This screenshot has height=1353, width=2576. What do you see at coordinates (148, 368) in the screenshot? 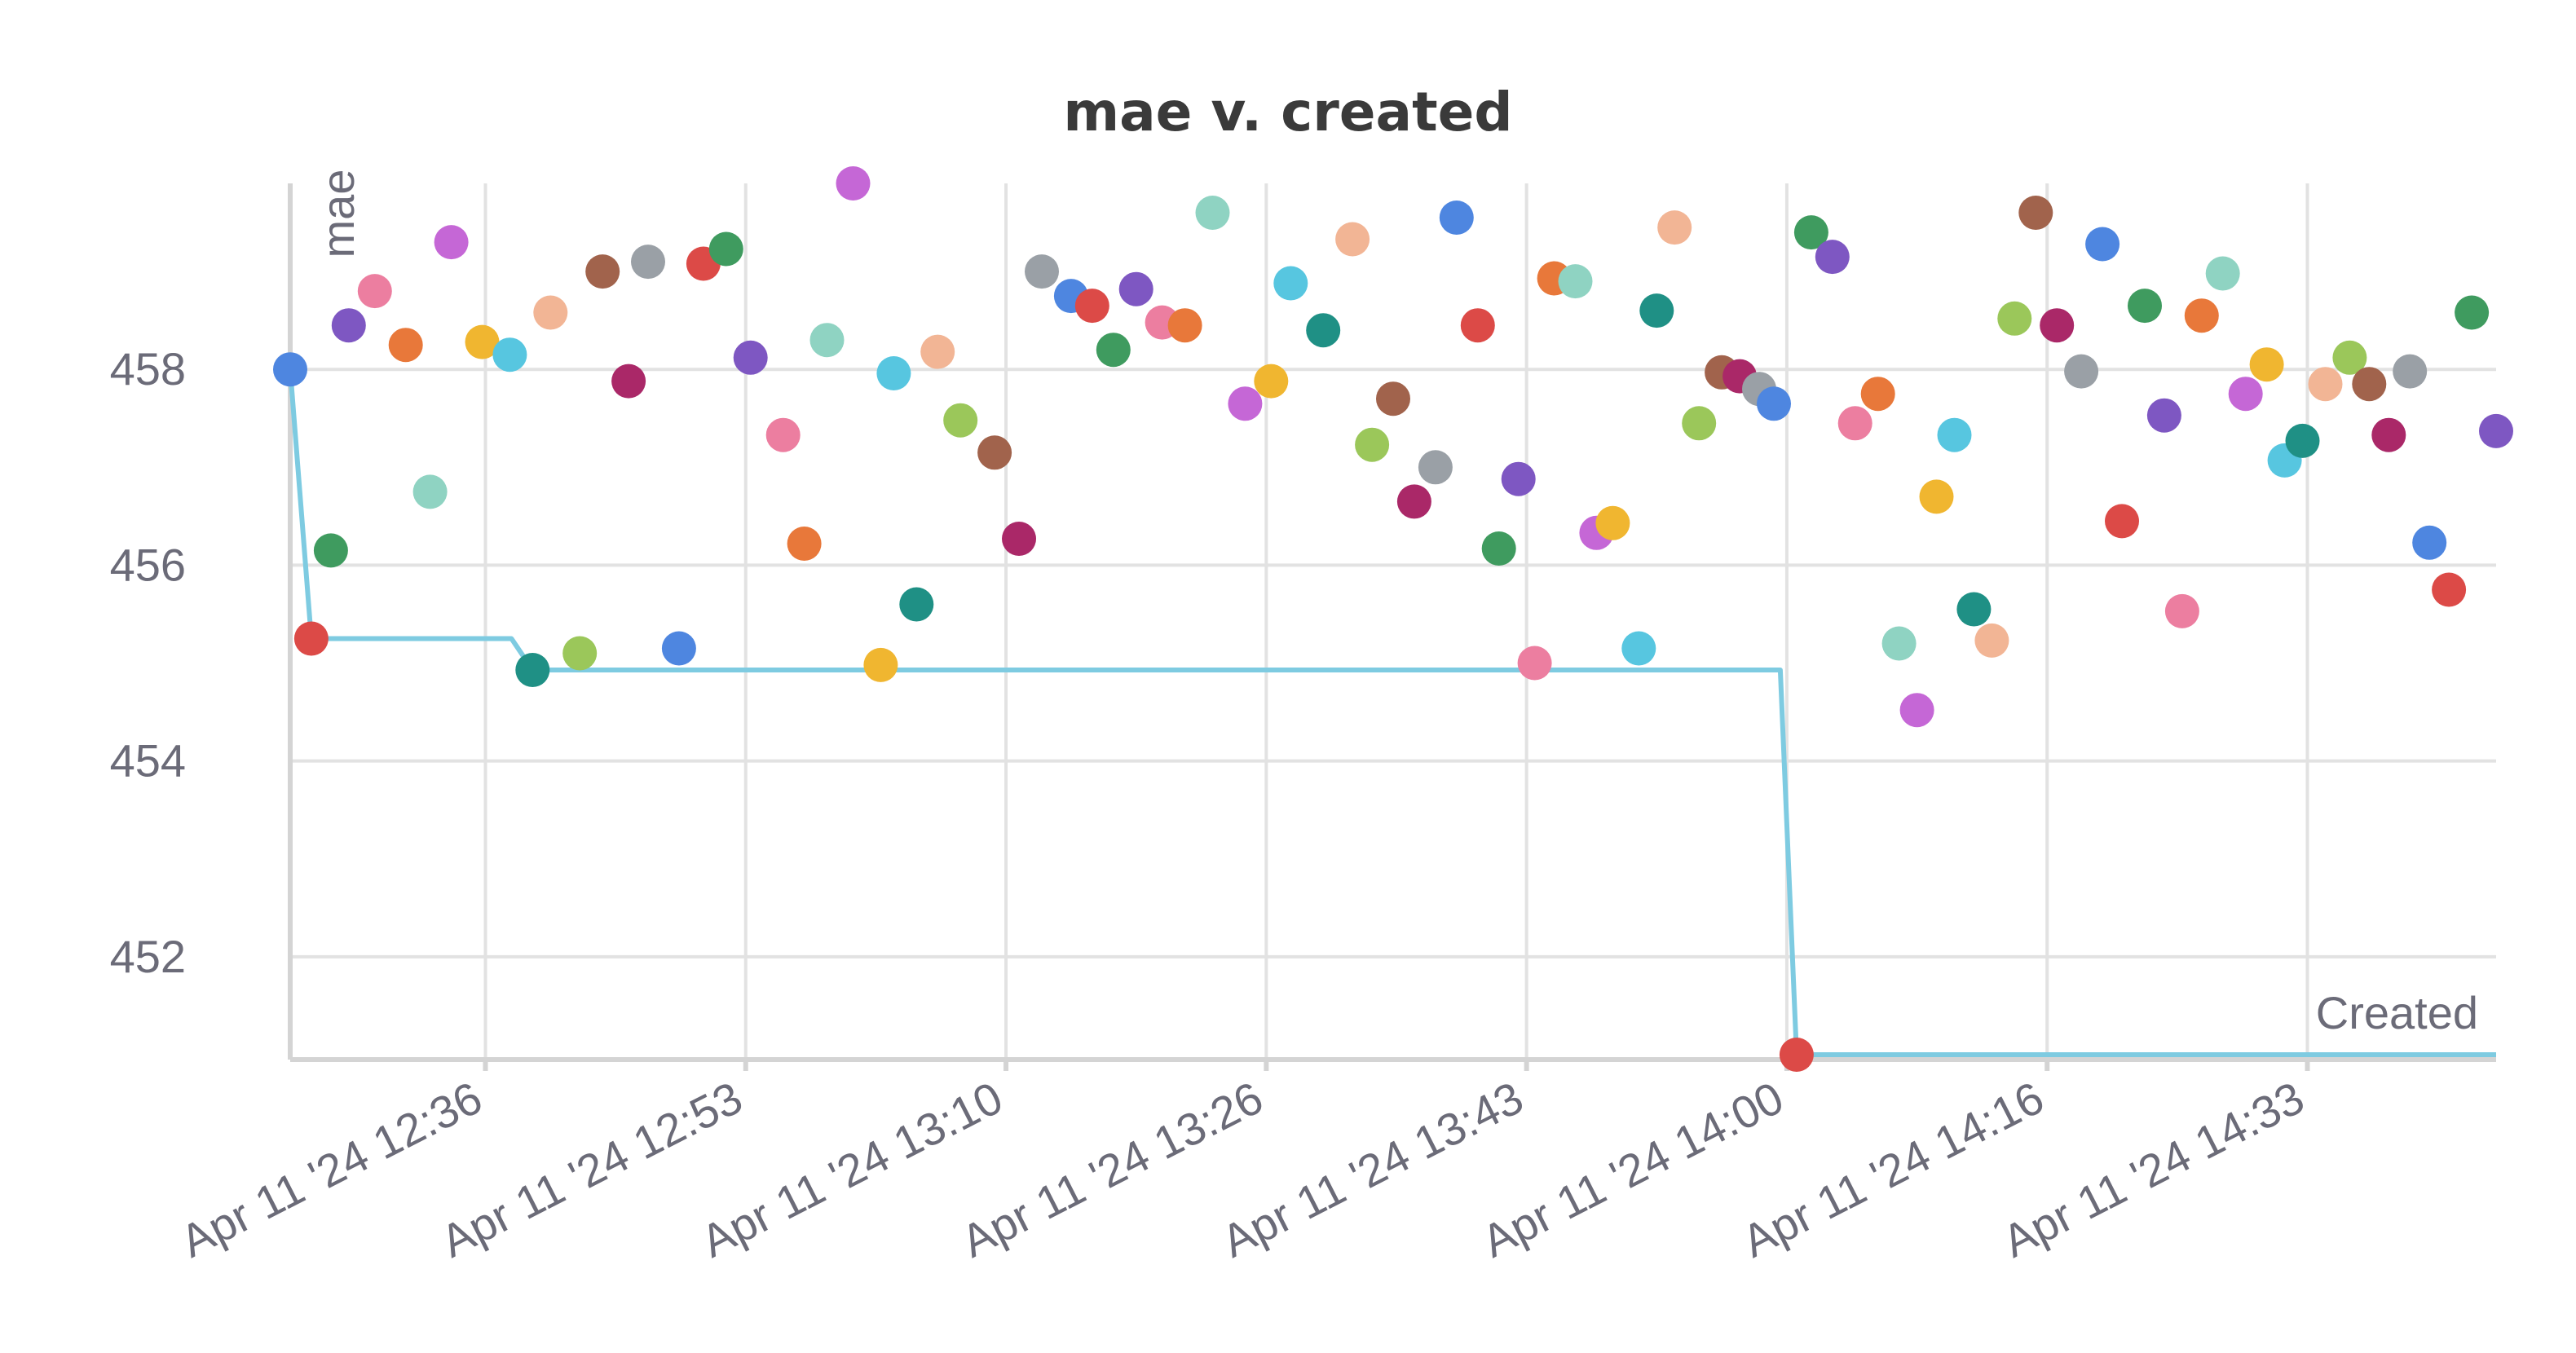
I see `y-tick-label: 458` at bounding box center [148, 368].